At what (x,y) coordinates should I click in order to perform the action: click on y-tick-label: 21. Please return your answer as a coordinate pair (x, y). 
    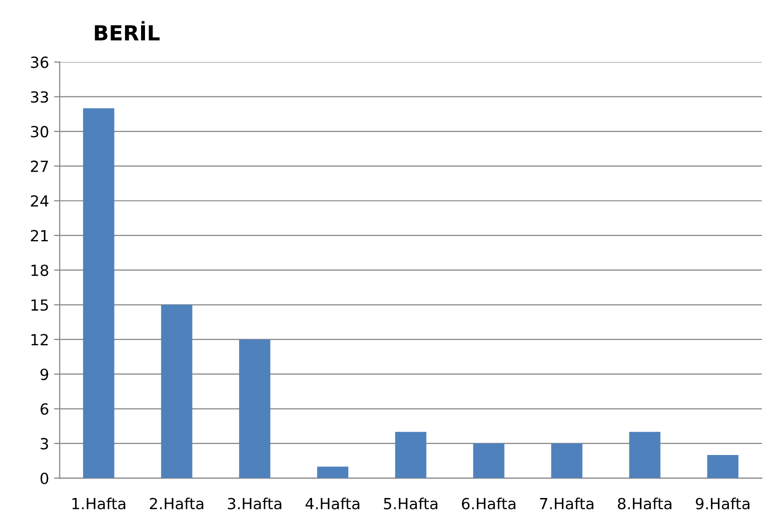
    Looking at the image, I should click on (39, 236).